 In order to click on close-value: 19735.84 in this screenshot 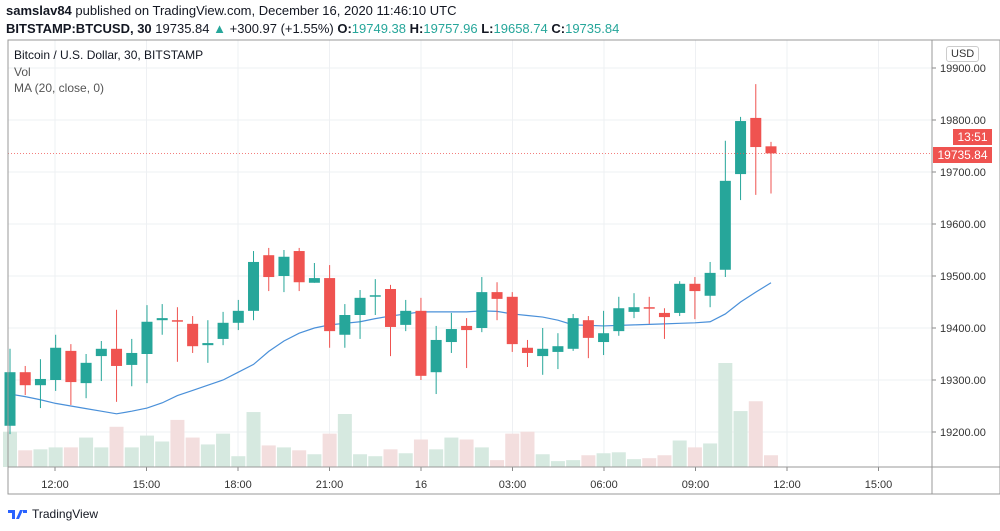, I will do `click(592, 28)`.